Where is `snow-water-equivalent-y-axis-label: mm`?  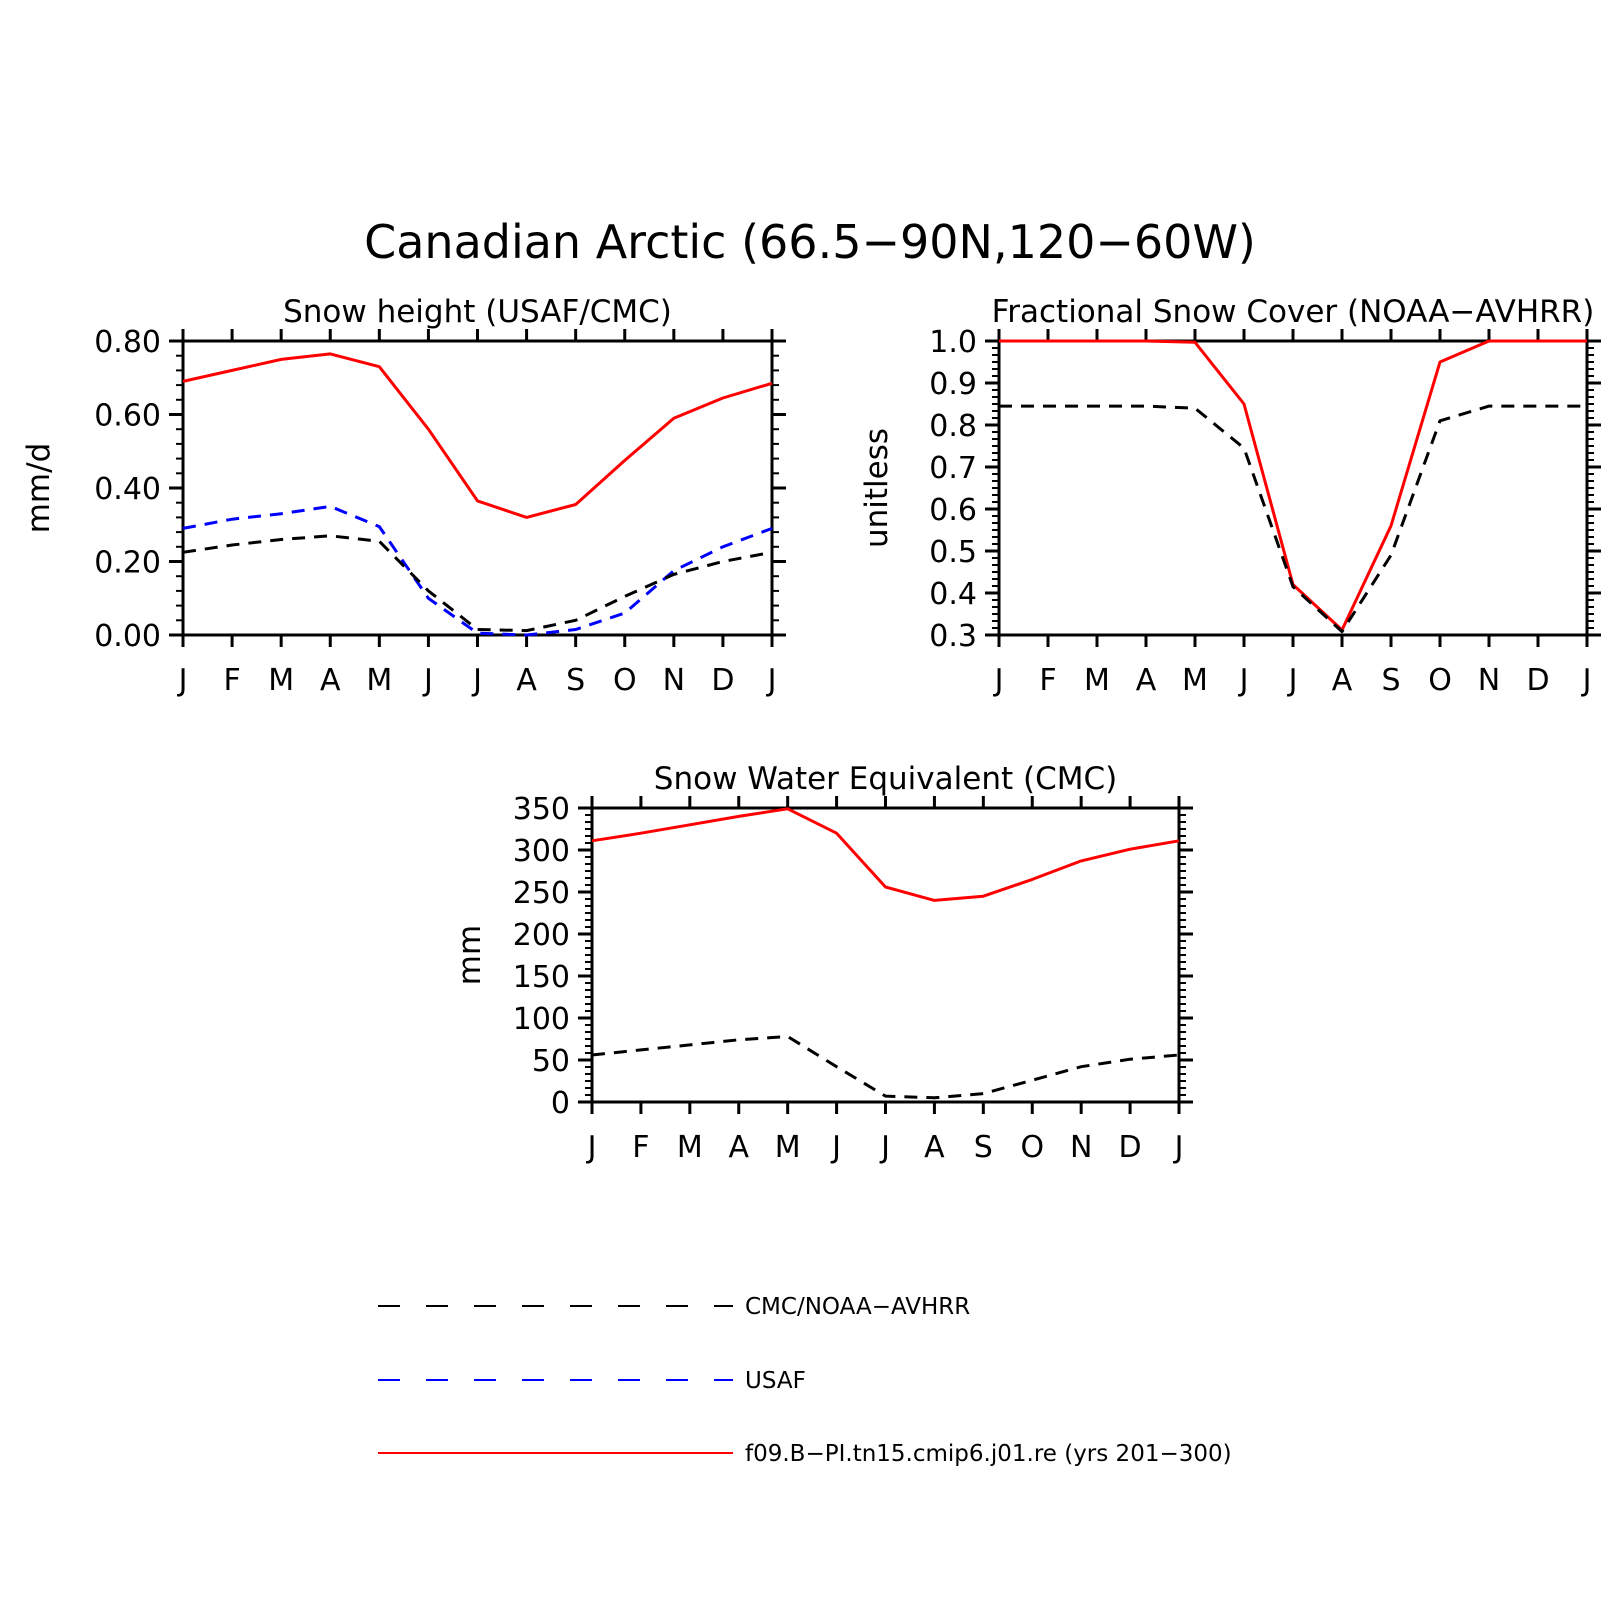 snow-water-equivalent-y-axis-label: mm is located at coordinates (470, 955).